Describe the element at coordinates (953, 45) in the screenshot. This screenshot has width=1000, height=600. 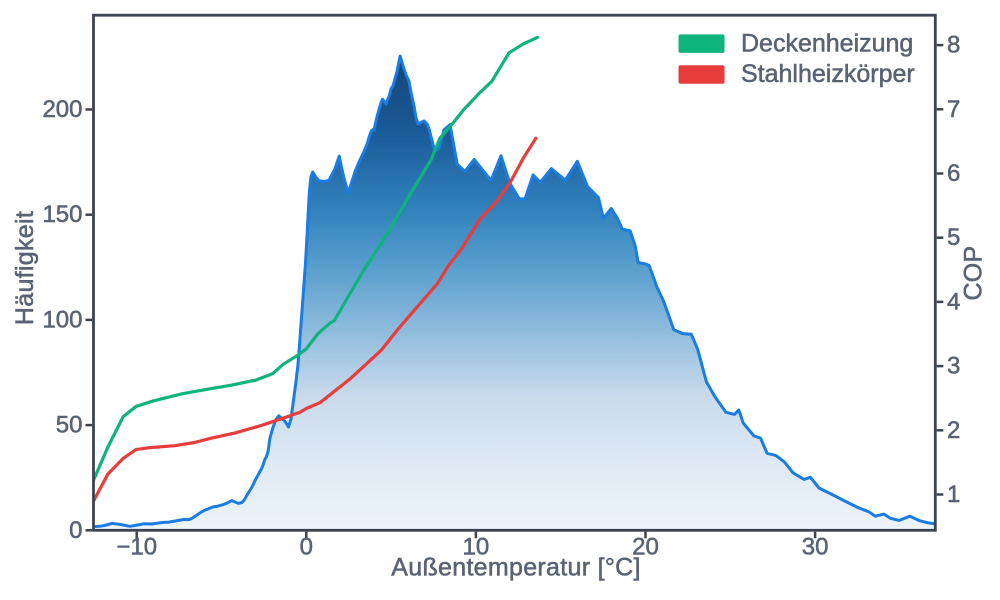
I see `svg-text: 8` at that location.